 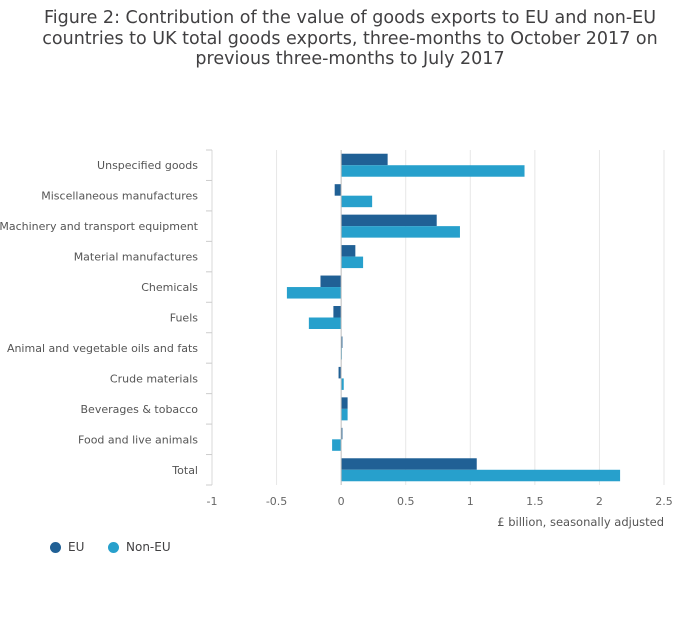 I want to click on category-label: Fuels, so click(x=184, y=318).